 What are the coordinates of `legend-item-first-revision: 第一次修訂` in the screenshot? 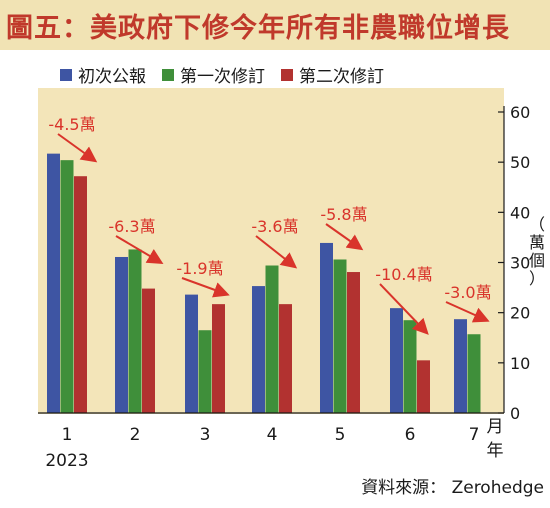 It's located at (213, 74).